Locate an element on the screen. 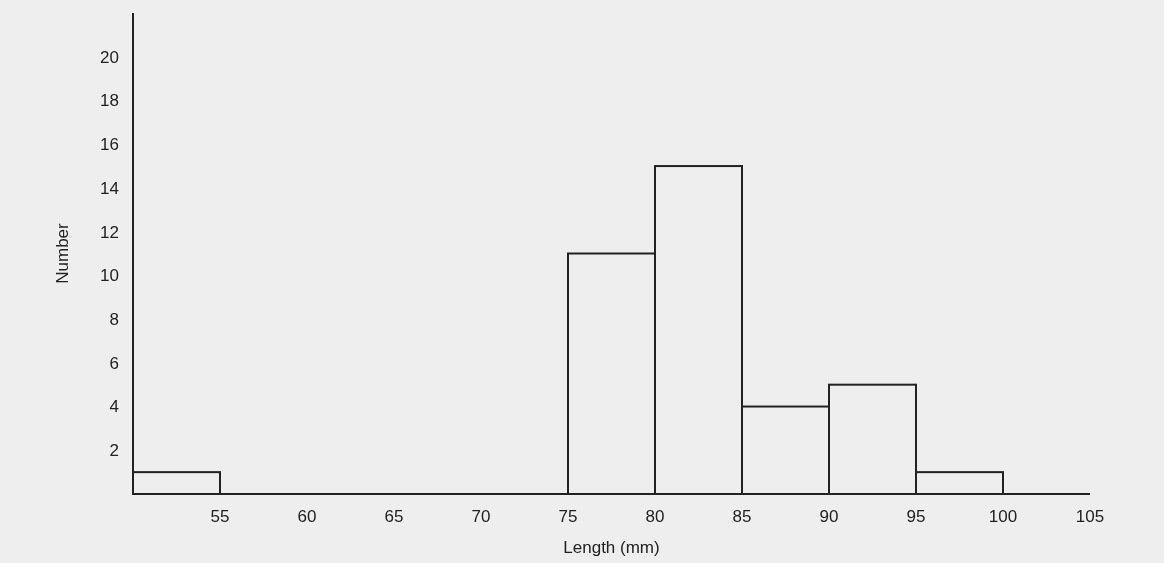 The height and width of the screenshot is (563, 1164). y-tick-label: 12 is located at coordinates (109, 232).